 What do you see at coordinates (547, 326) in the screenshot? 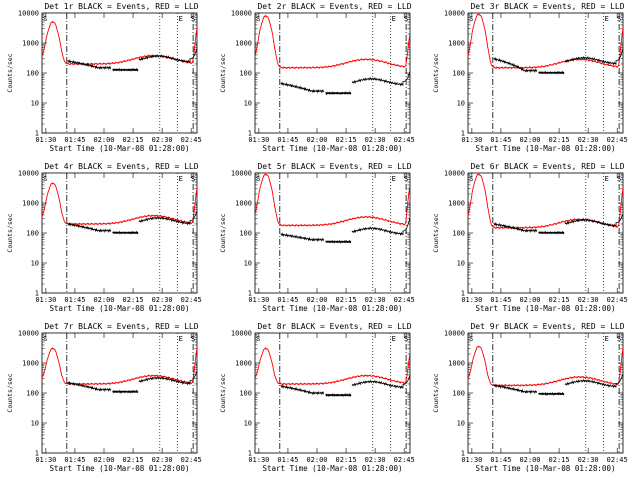
I see `panel-title: Det 9r BLACK = Events, RED = LLD` at bounding box center [547, 326].